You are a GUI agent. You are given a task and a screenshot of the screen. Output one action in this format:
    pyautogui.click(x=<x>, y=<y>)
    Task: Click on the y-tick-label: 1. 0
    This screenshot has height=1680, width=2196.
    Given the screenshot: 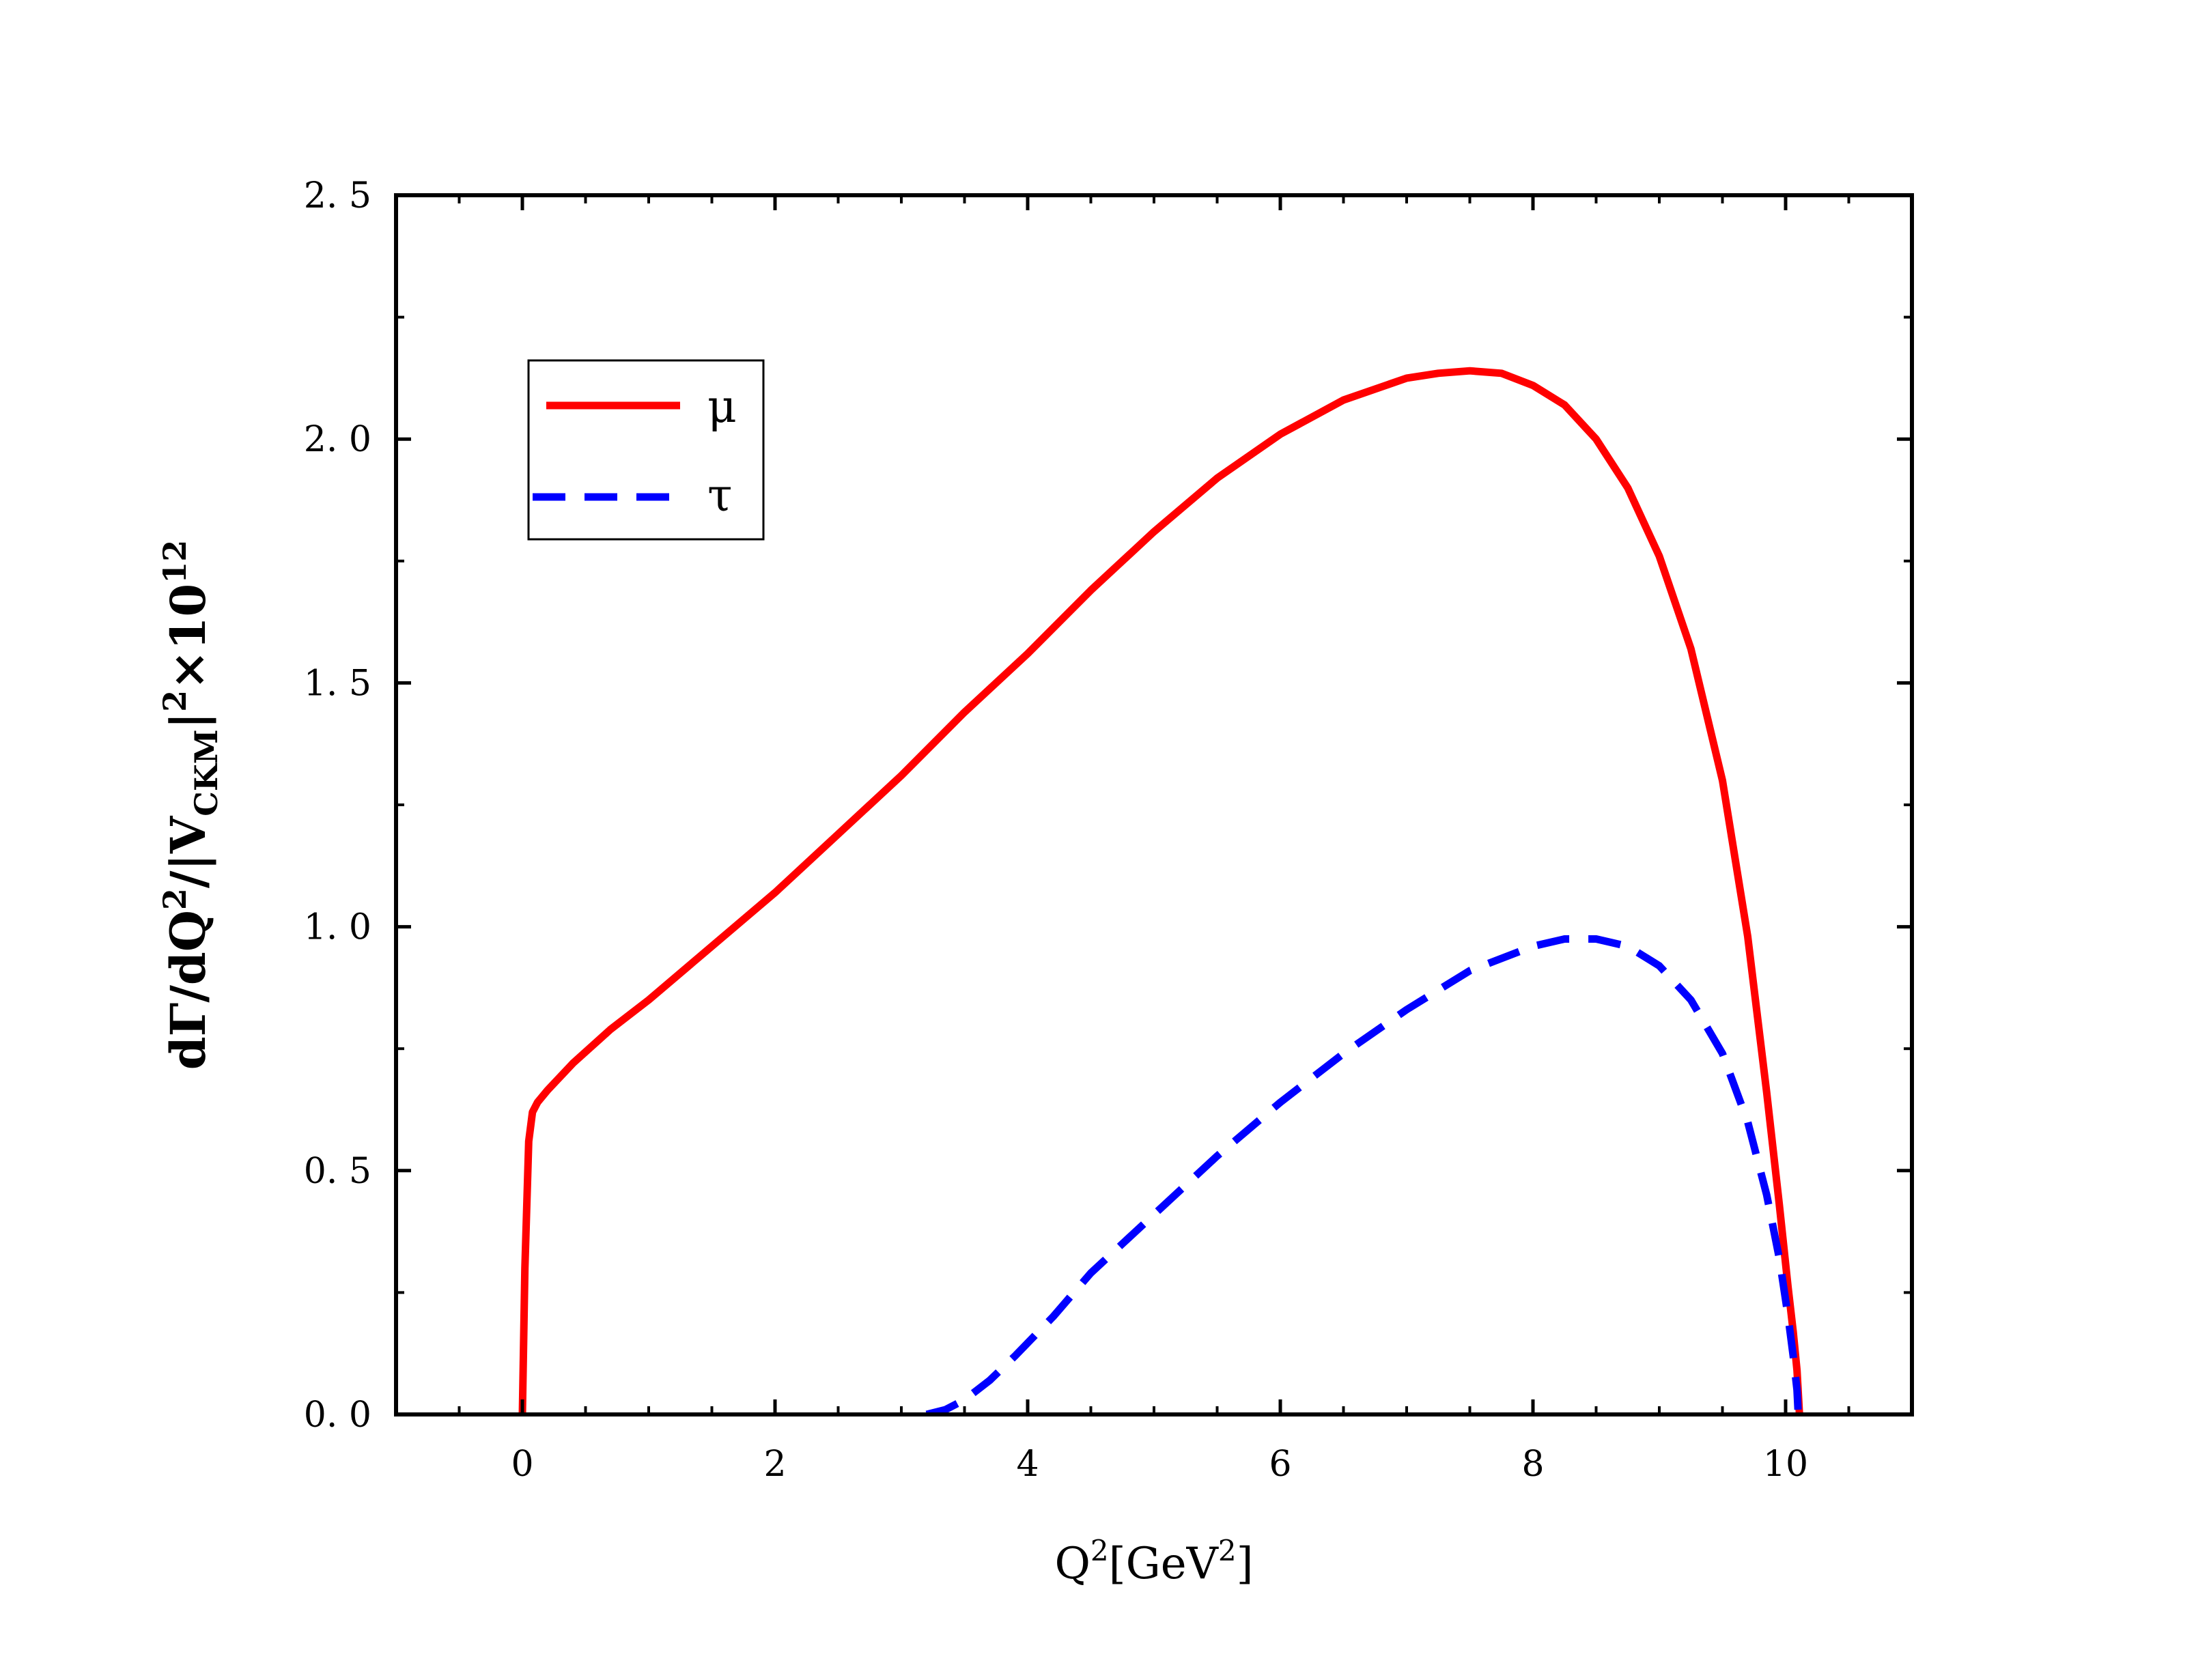 What is the action you would take?
    pyautogui.click(x=338, y=927)
    